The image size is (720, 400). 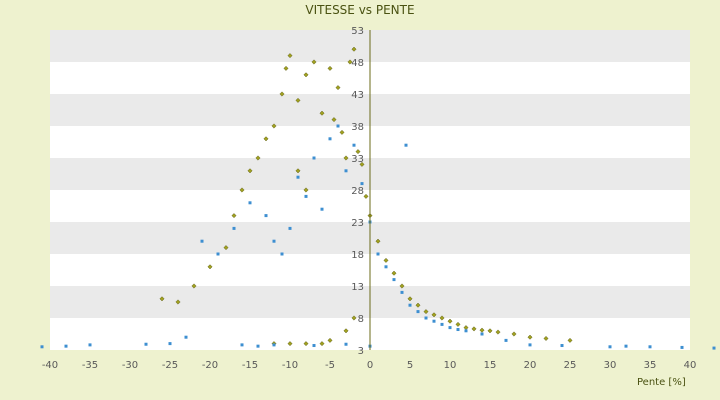 What do you see at coordinates (361, 319) in the screenshot?
I see `y-tick-label: 8` at bounding box center [361, 319].